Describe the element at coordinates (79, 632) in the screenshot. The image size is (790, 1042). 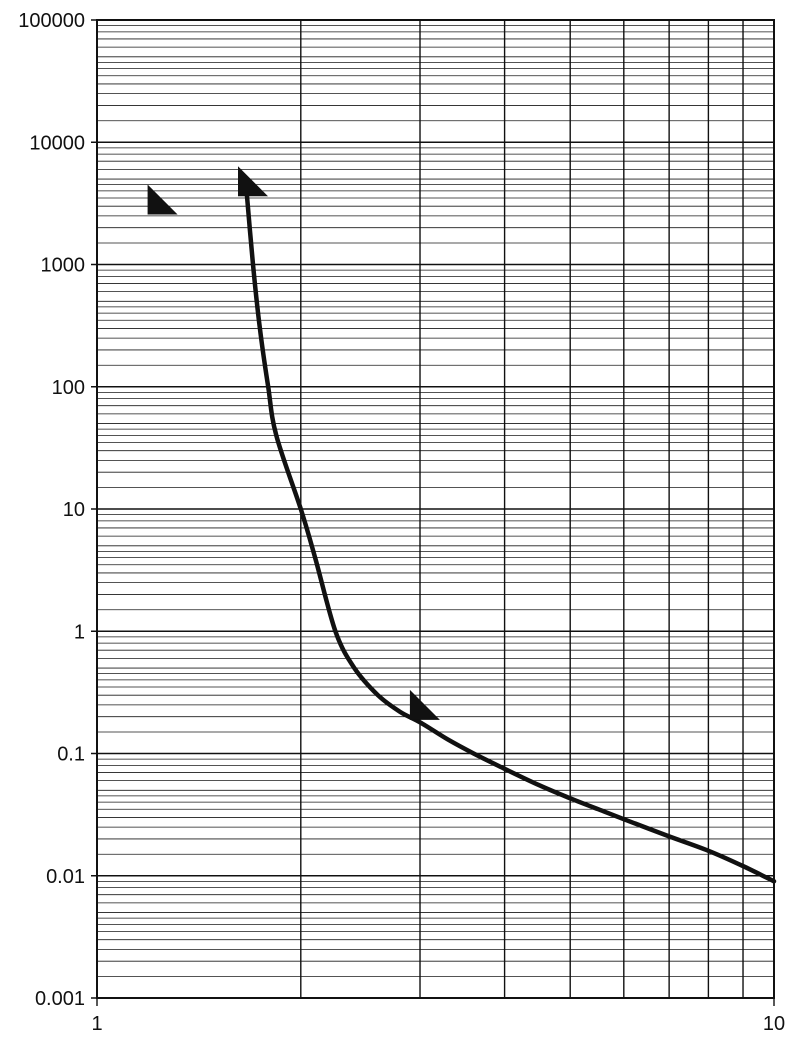
I see `y-tick-label: 1` at that location.